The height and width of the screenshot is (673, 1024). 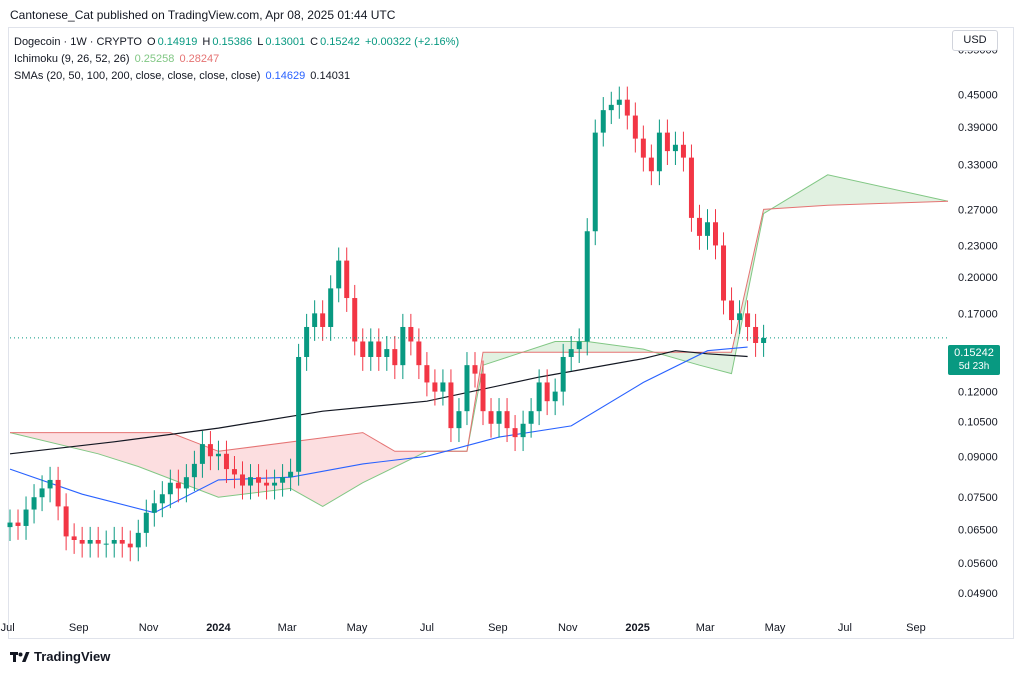 What do you see at coordinates (79, 628) in the screenshot?
I see `x-tick-label: Sep` at bounding box center [79, 628].